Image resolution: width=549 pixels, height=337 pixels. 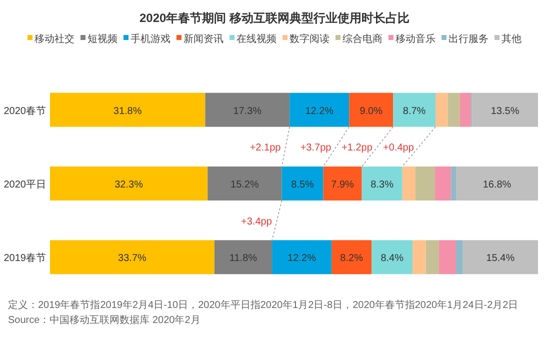 I want to click on data-label: 8.5%, so click(x=302, y=185).